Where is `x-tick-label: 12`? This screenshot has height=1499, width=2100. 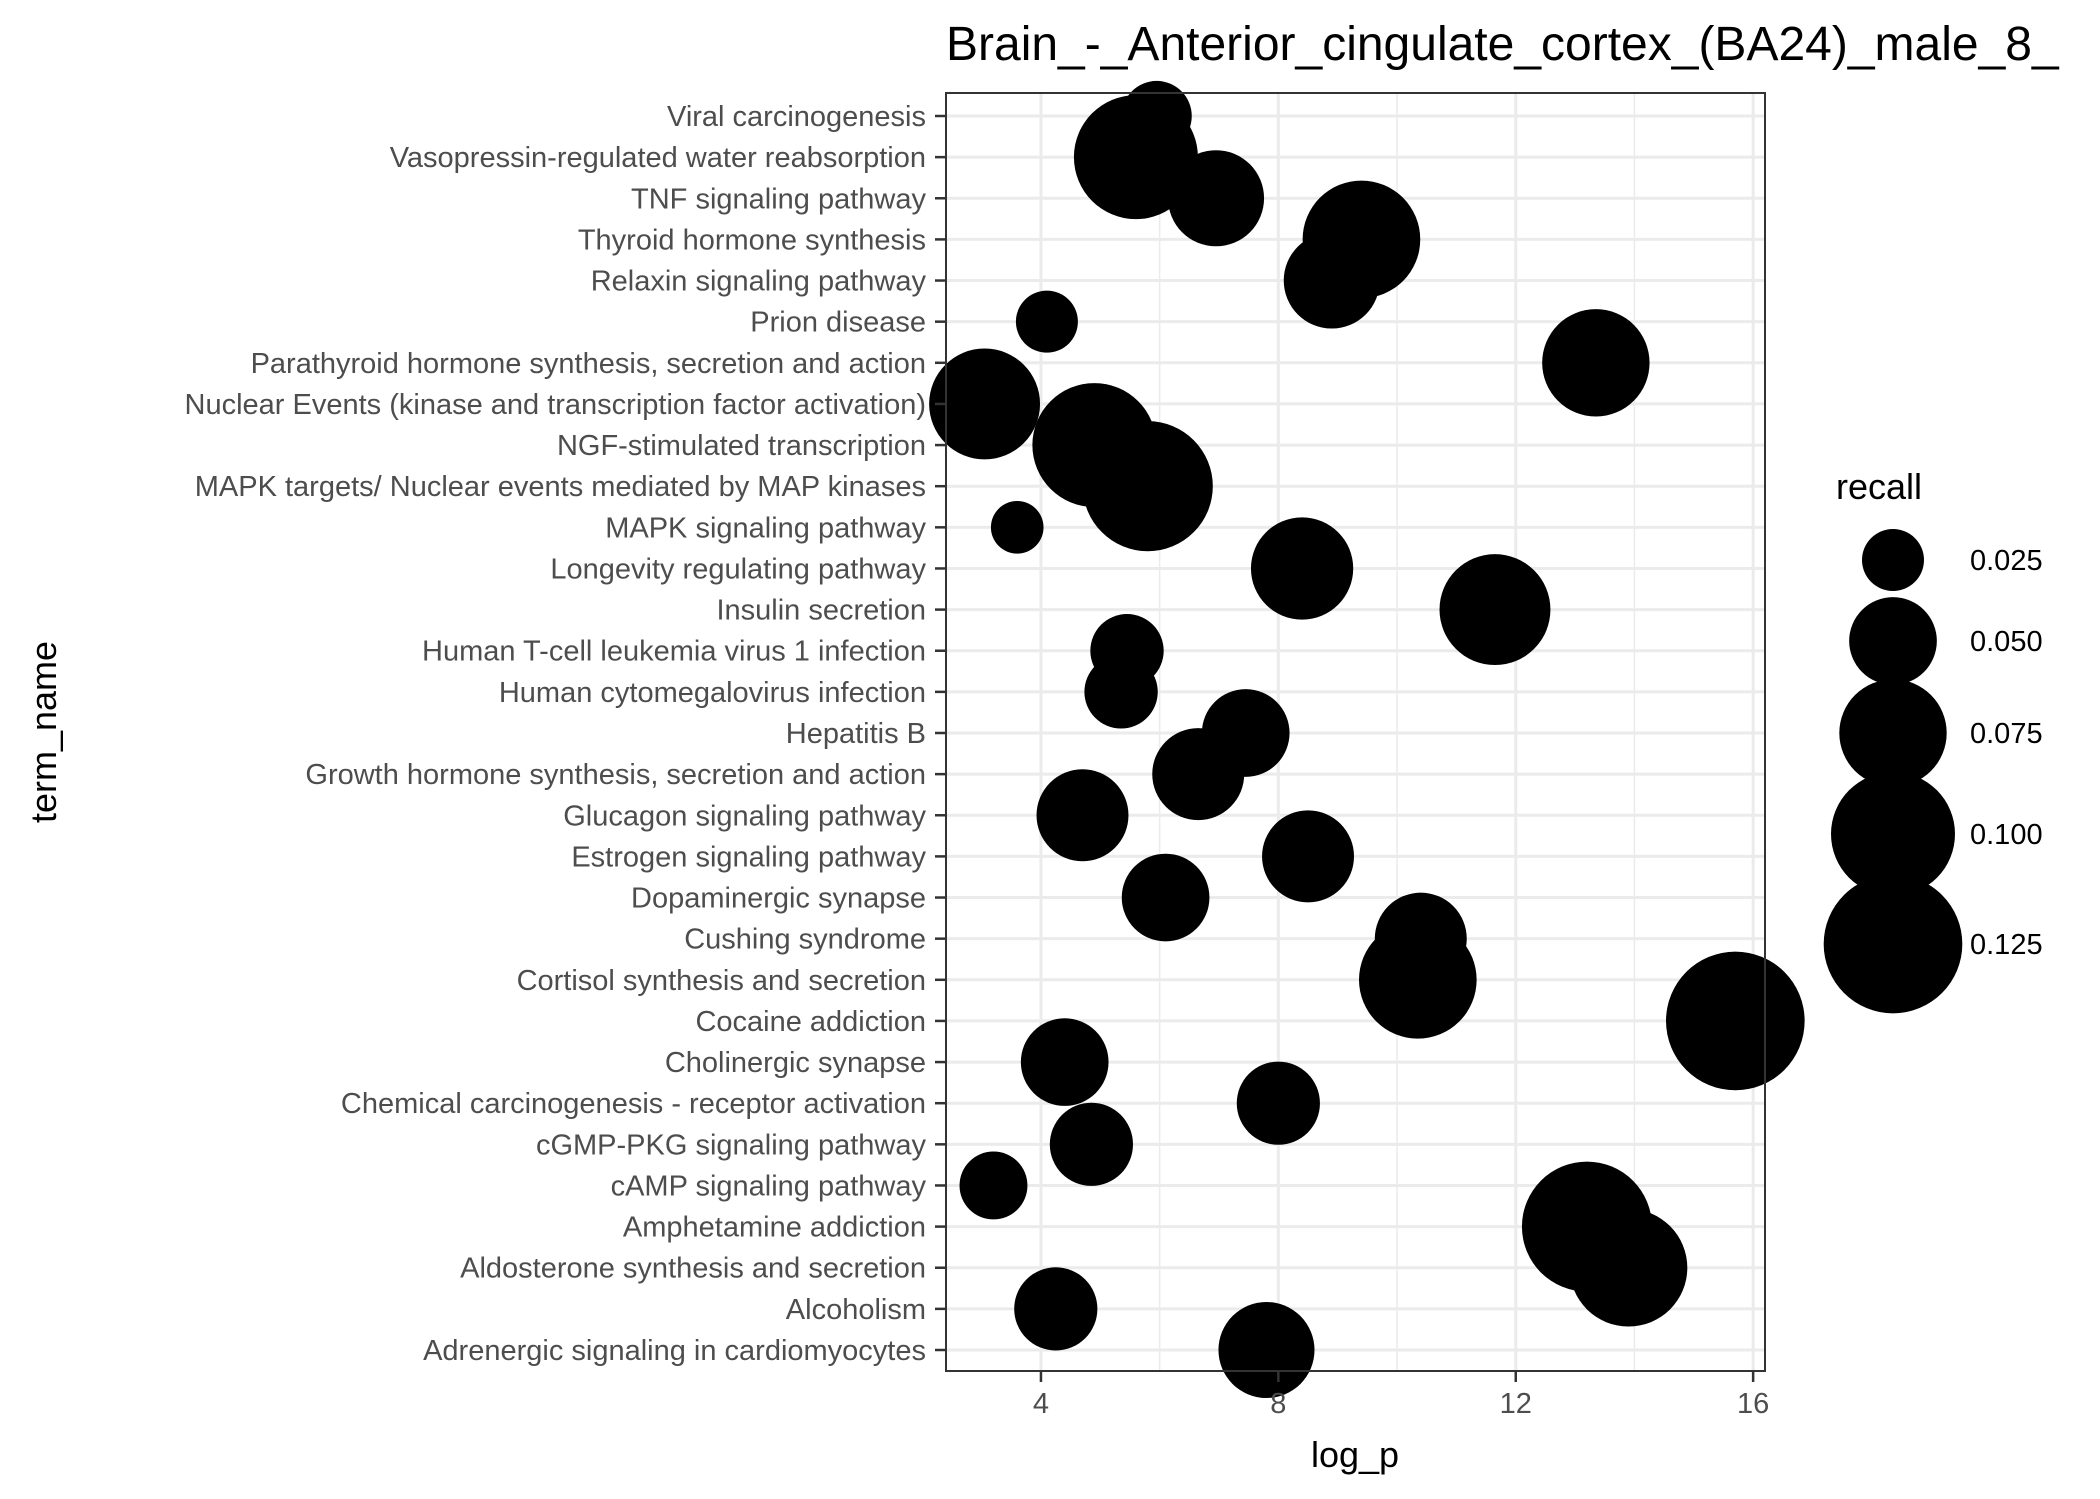
x-tick-label: 12 is located at coordinates (1516, 1404).